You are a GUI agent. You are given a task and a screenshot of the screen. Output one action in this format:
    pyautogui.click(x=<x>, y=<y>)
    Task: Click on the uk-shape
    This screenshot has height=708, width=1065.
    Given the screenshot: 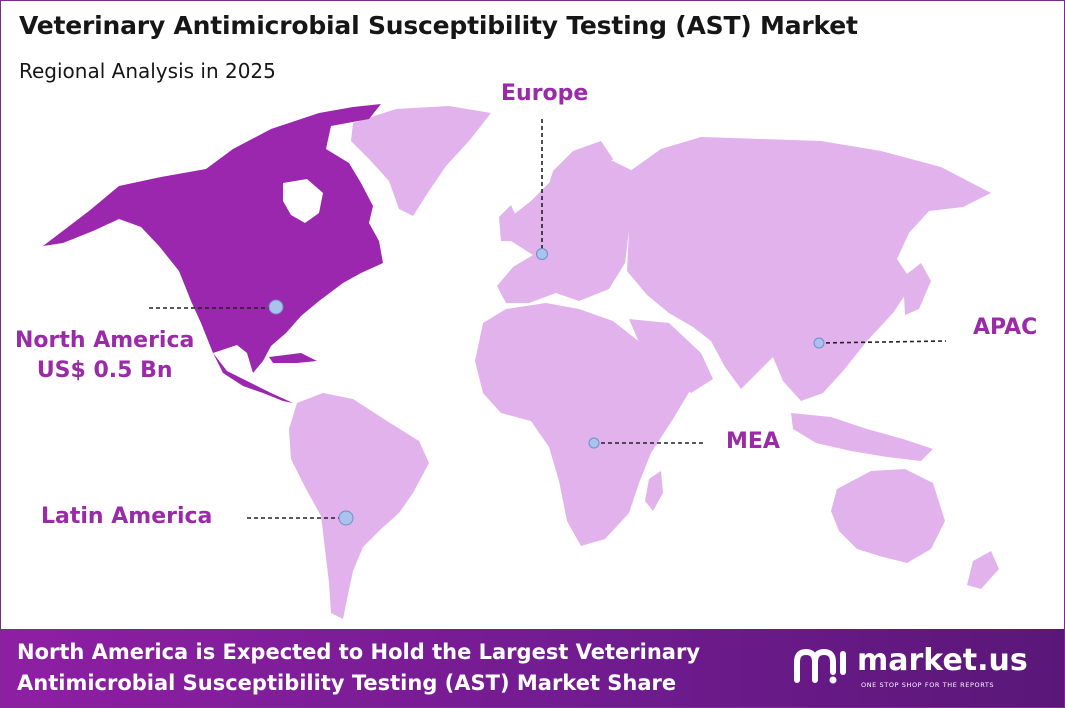 What is the action you would take?
    pyautogui.click(x=509, y=223)
    